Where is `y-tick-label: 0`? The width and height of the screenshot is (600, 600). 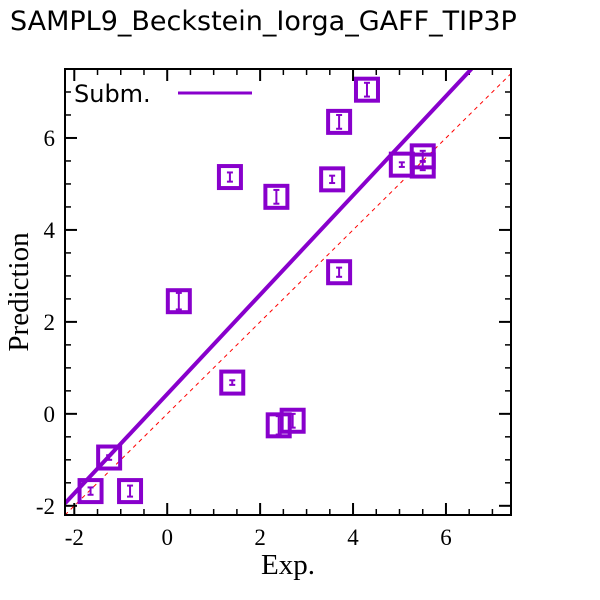
y-tick-label: 0 is located at coordinates (50, 414).